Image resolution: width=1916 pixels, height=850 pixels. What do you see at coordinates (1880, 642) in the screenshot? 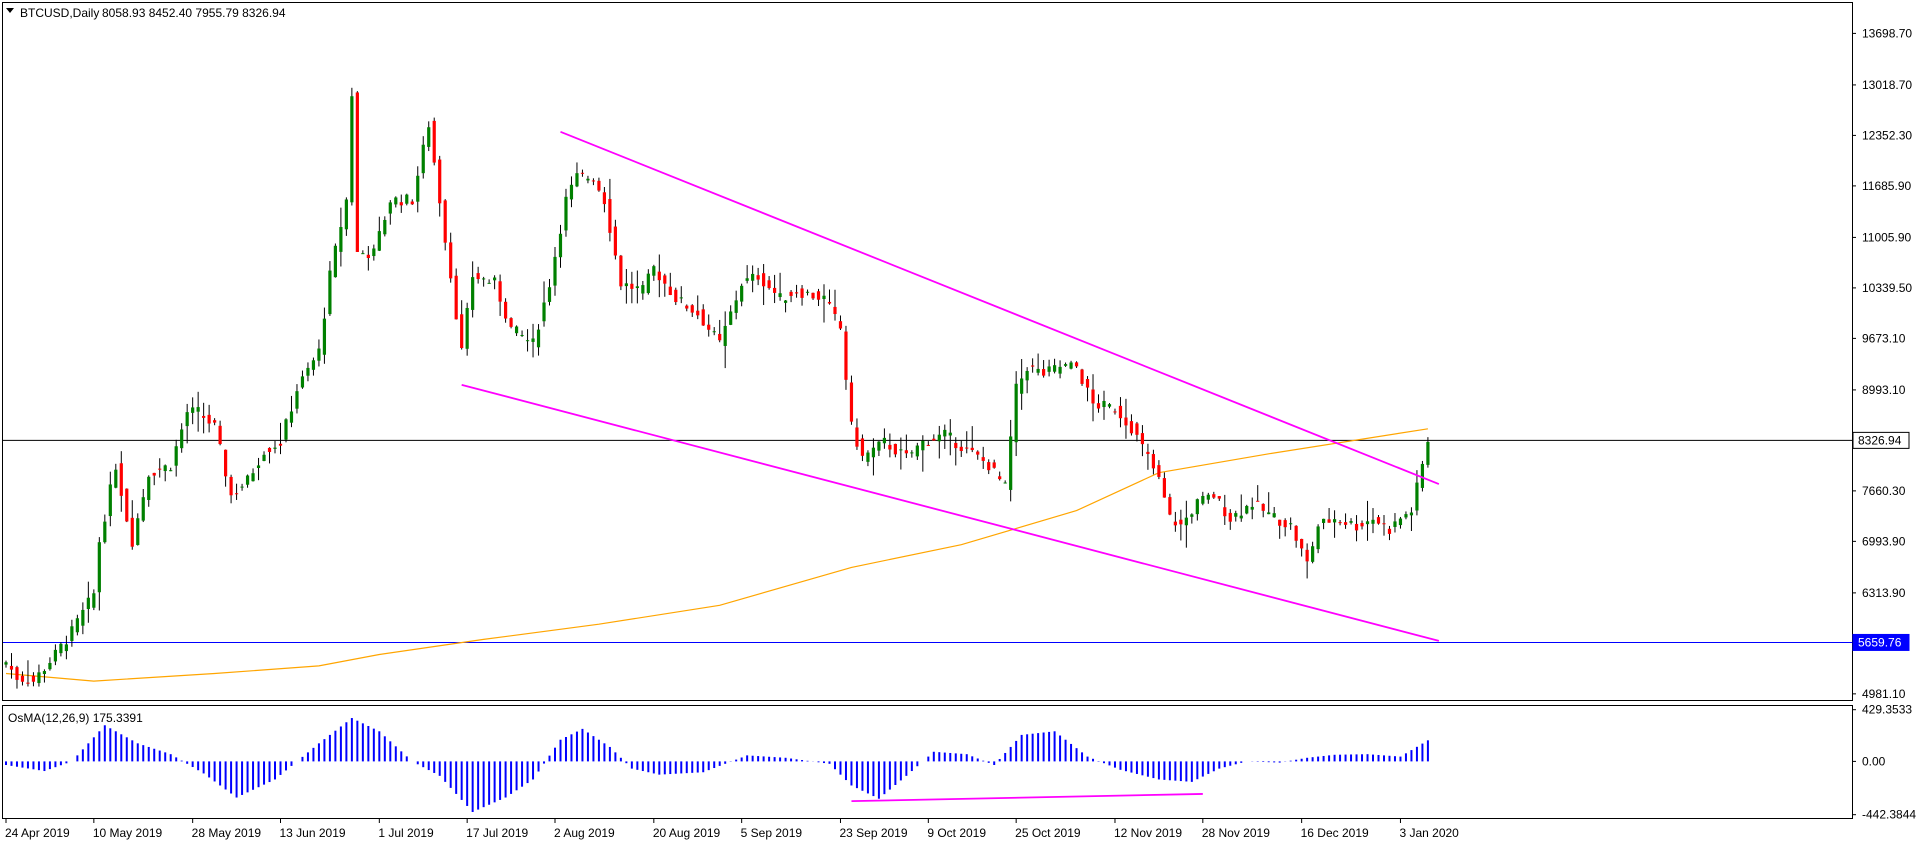
I see `support-price-tag-label: 5659.76` at bounding box center [1880, 642].